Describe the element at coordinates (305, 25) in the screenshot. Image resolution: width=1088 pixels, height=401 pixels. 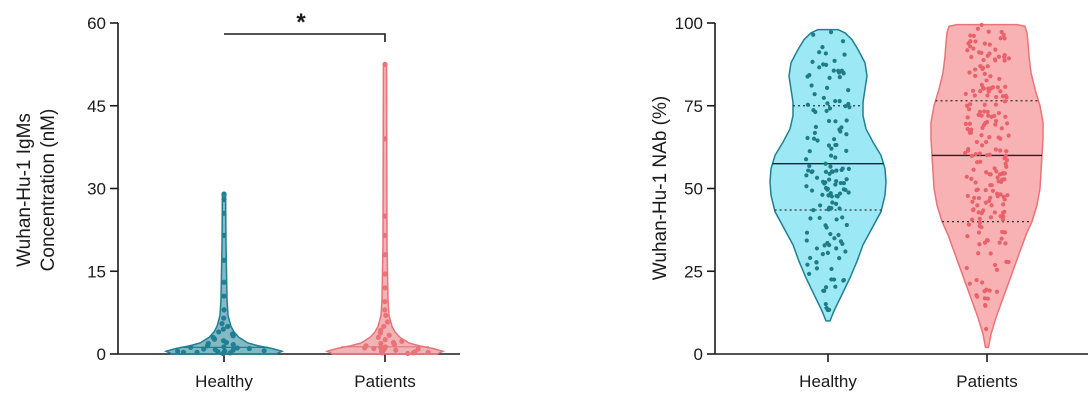
I see `significance-bracket: *` at that location.